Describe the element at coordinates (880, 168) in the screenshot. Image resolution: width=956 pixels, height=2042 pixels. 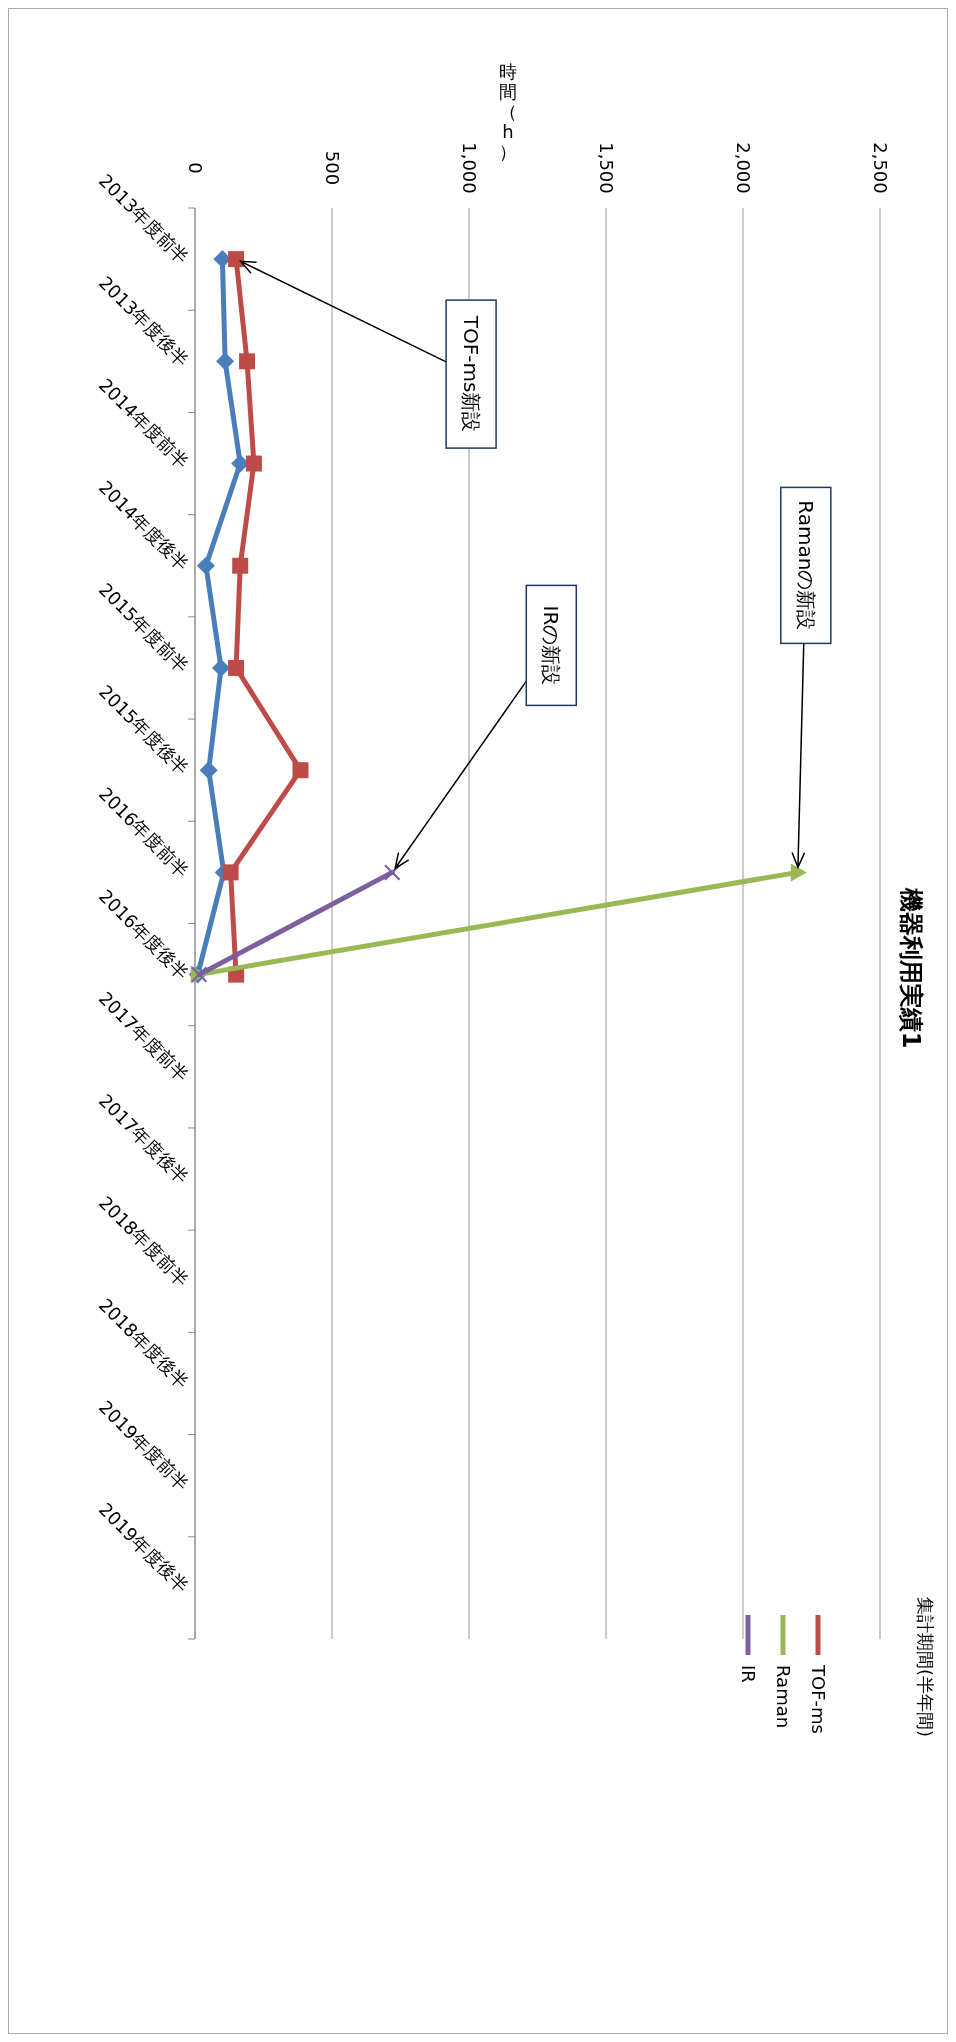
I see `x-tick-label: 2,500` at that location.